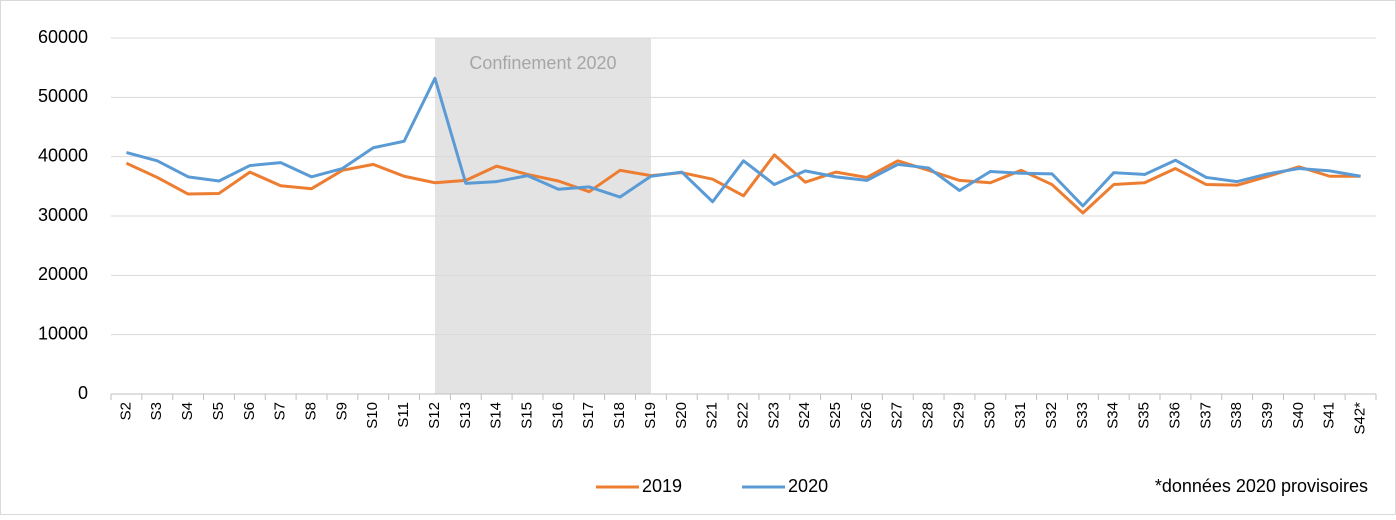 The image size is (1396, 520). Describe the element at coordinates (835, 415) in the screenshot. I see `x-tick-label: S25` at that location.